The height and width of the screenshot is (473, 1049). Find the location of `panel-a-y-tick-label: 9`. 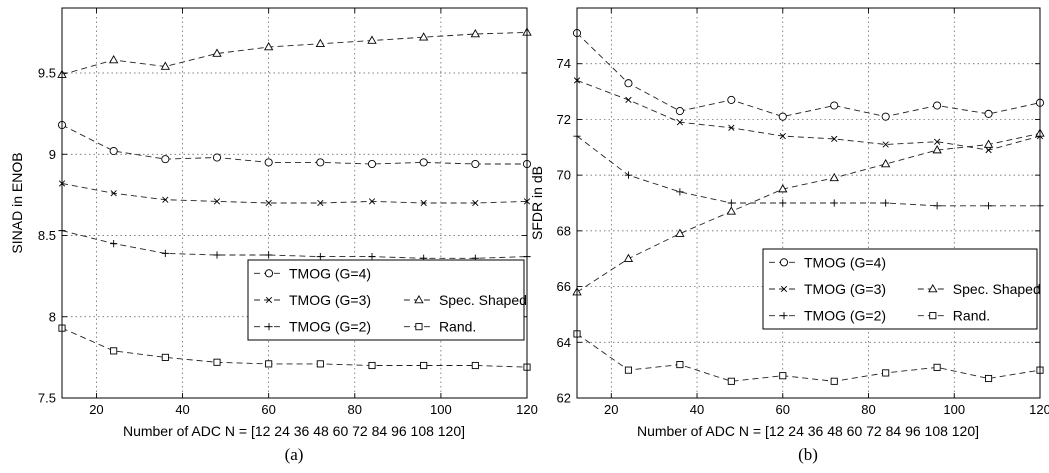

panel-a-y-tick-label: 9 is located at coordinates (52, 154).